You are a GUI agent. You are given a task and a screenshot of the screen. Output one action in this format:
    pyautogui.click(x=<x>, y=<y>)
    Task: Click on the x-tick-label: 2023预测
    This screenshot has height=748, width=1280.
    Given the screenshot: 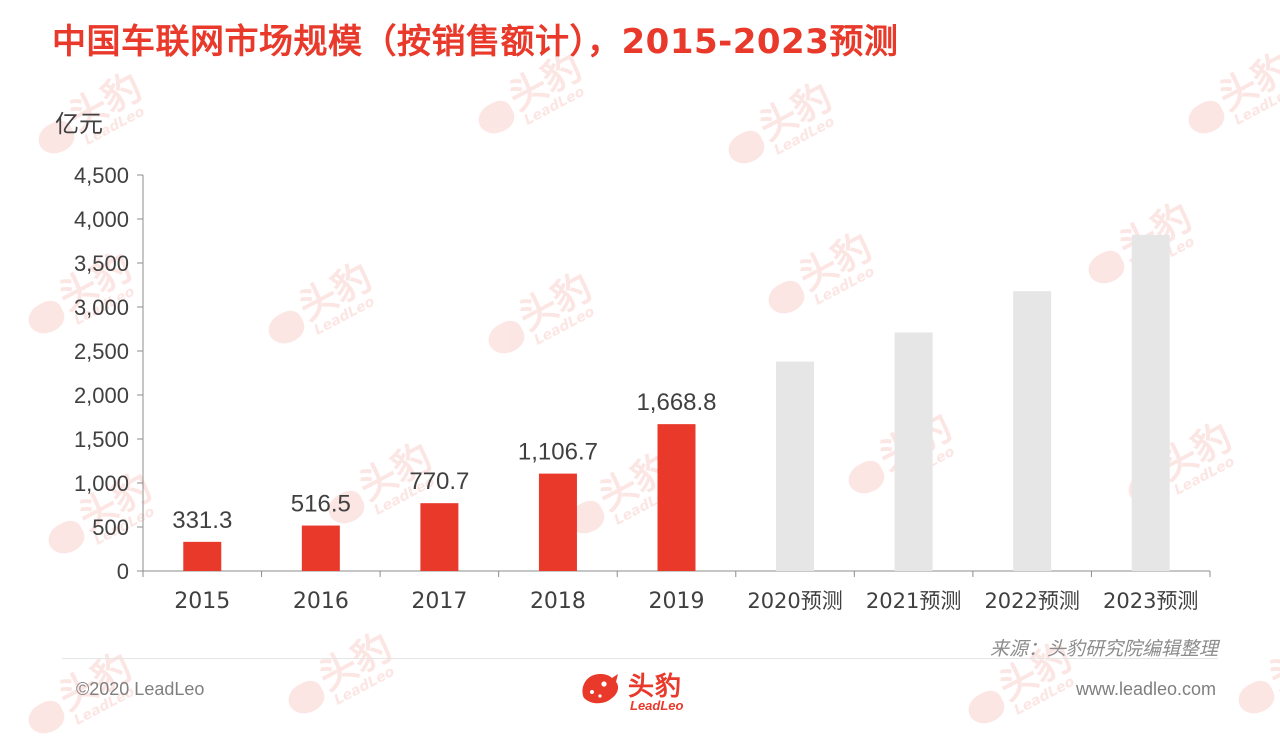 What is the action you would take?
    pyautogui.click(x=1150, y=601)
    